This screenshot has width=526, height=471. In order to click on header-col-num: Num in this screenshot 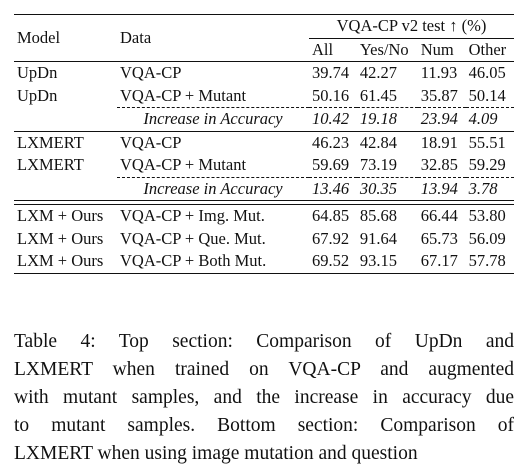, I will do `click(441, 50)`.